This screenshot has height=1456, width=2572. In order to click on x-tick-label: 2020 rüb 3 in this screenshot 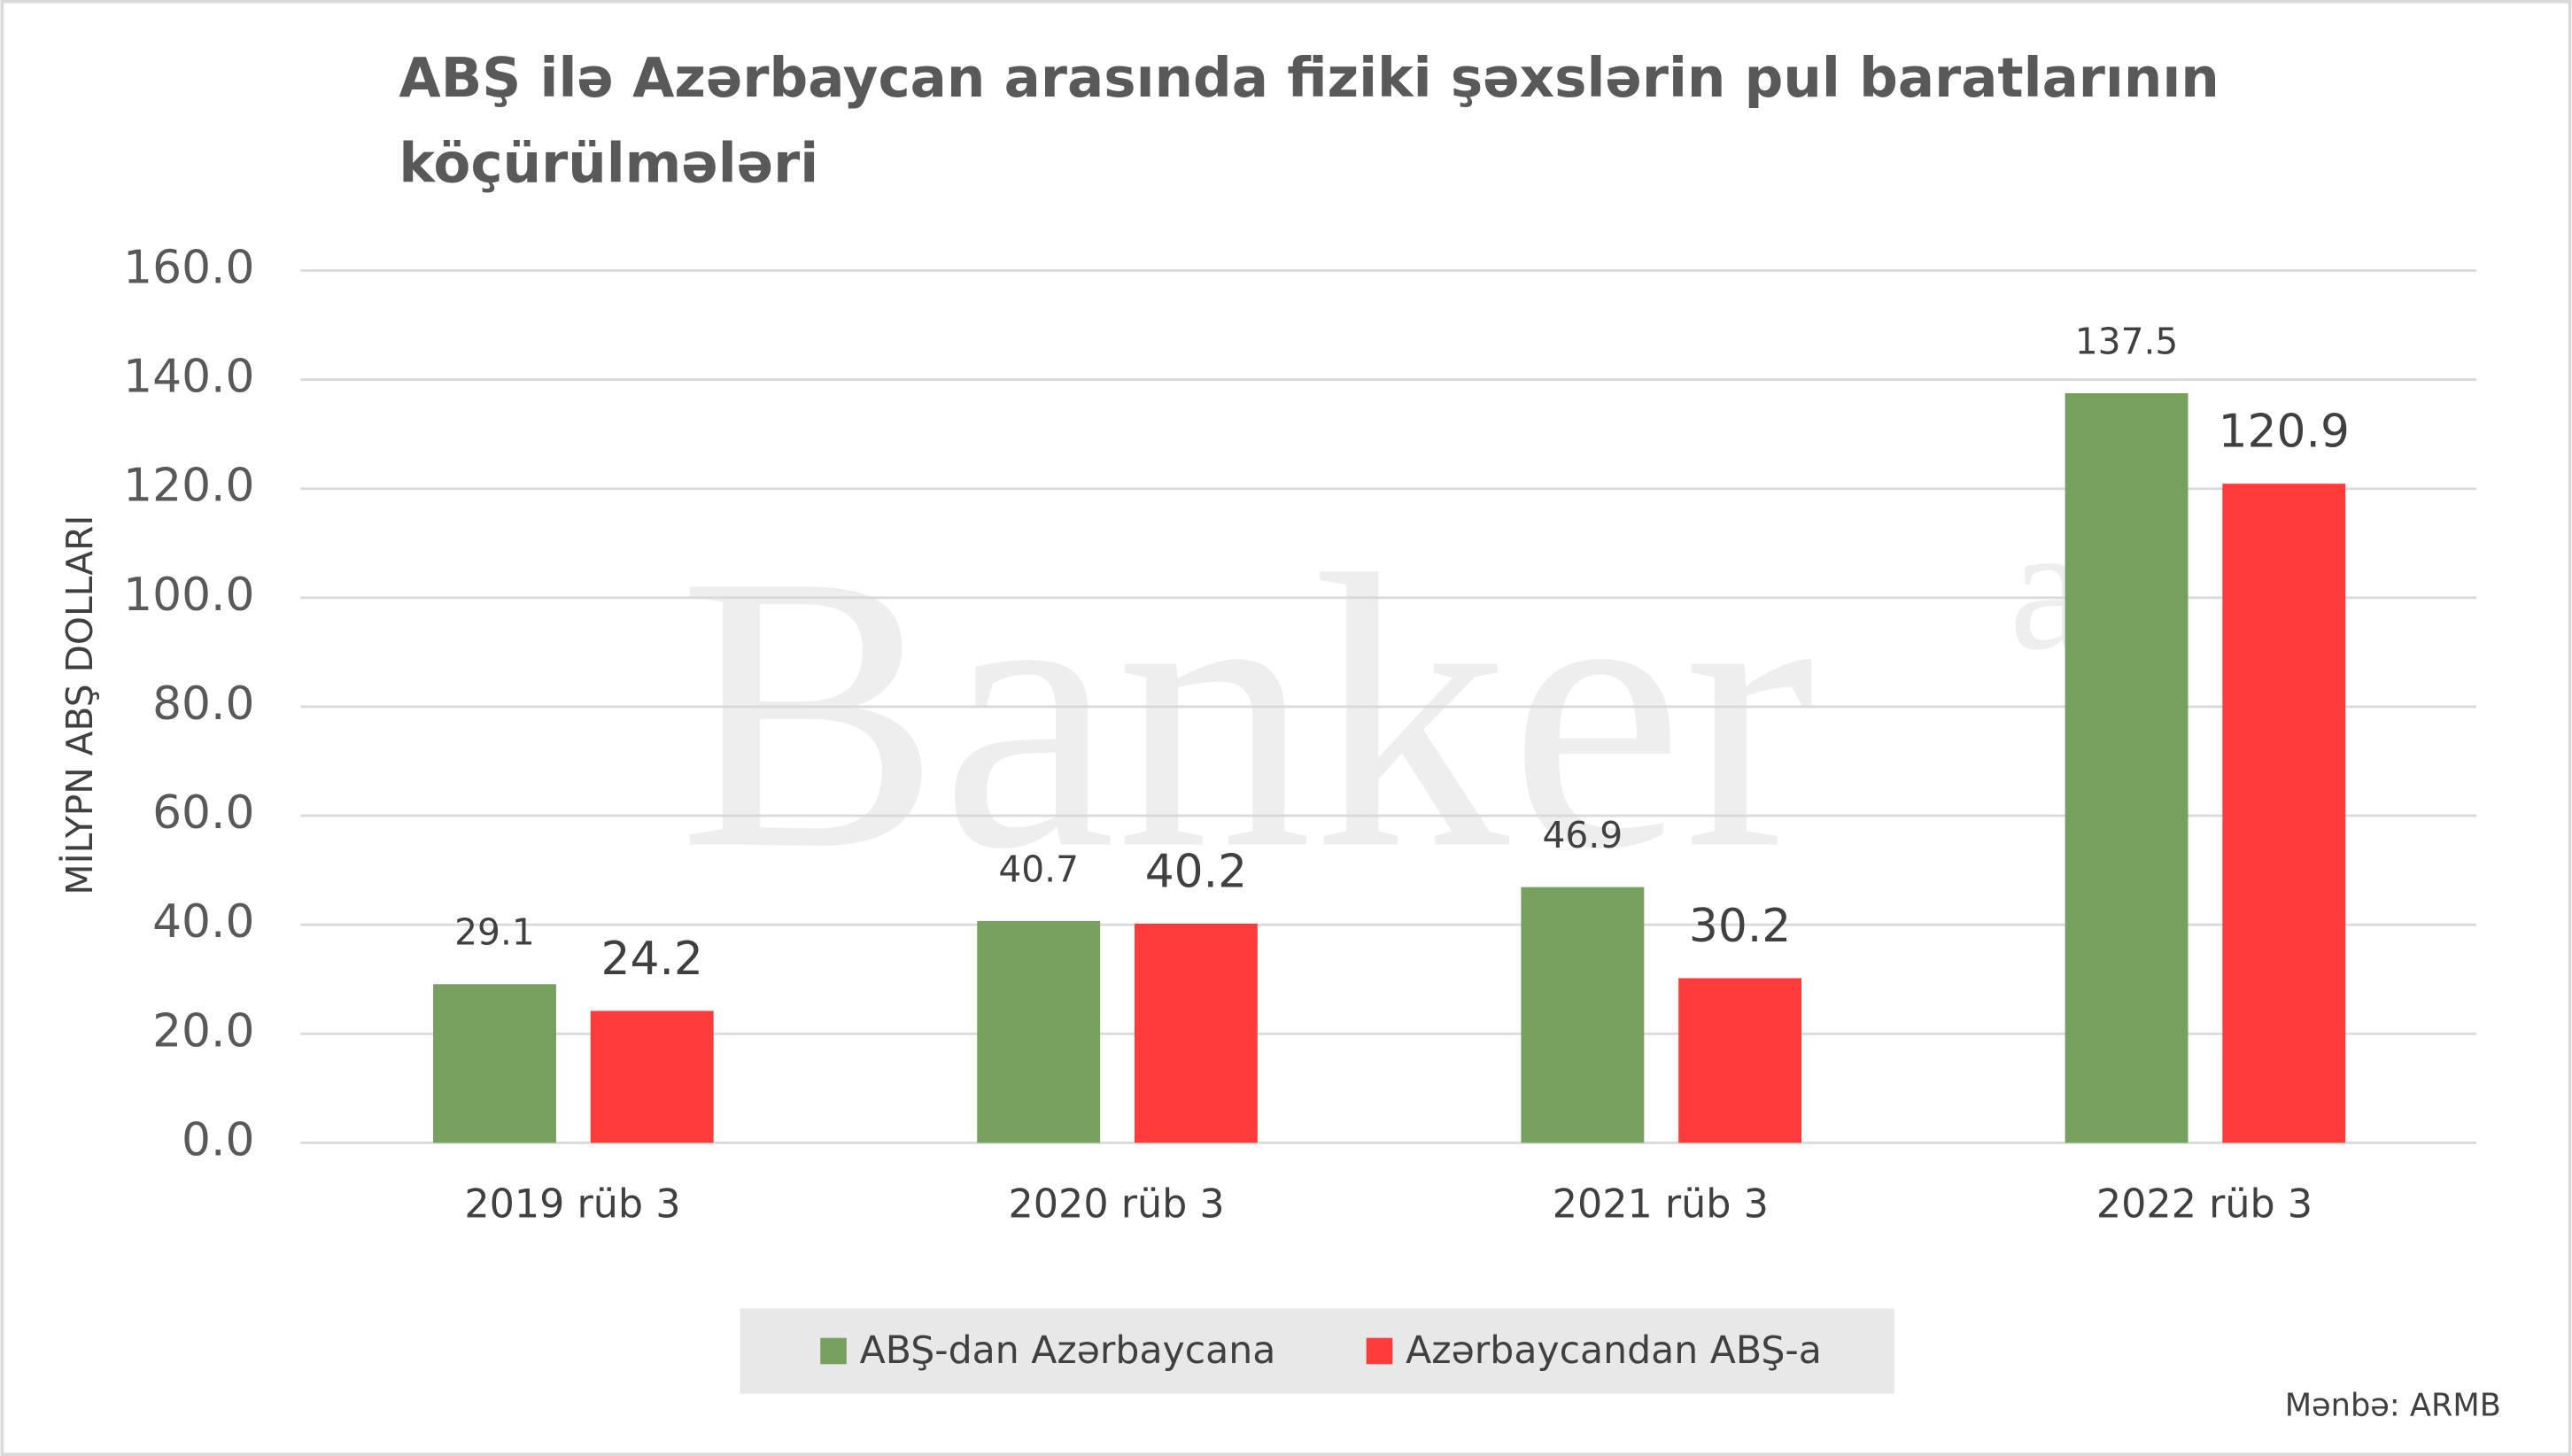, I will do `click(1117, 1205)`.